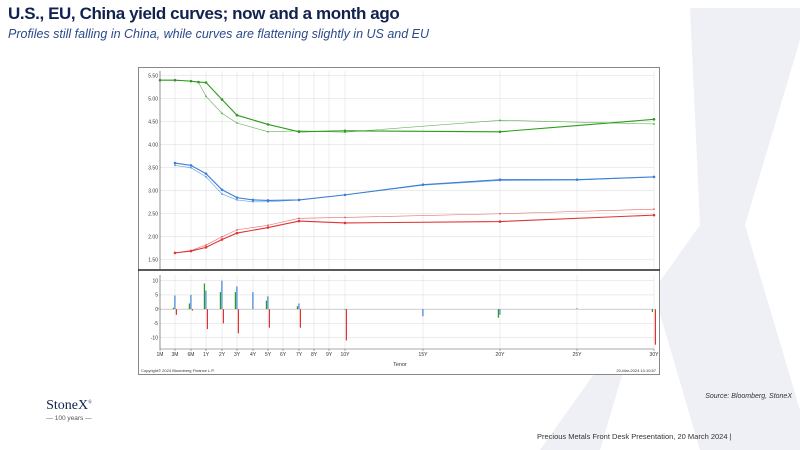 This screenshot has height=450, width=800. What do you see at coordinates (153, 99) in the screenshot?
I see `y-tick-label: 5.00` at bounding box center [153, 99].